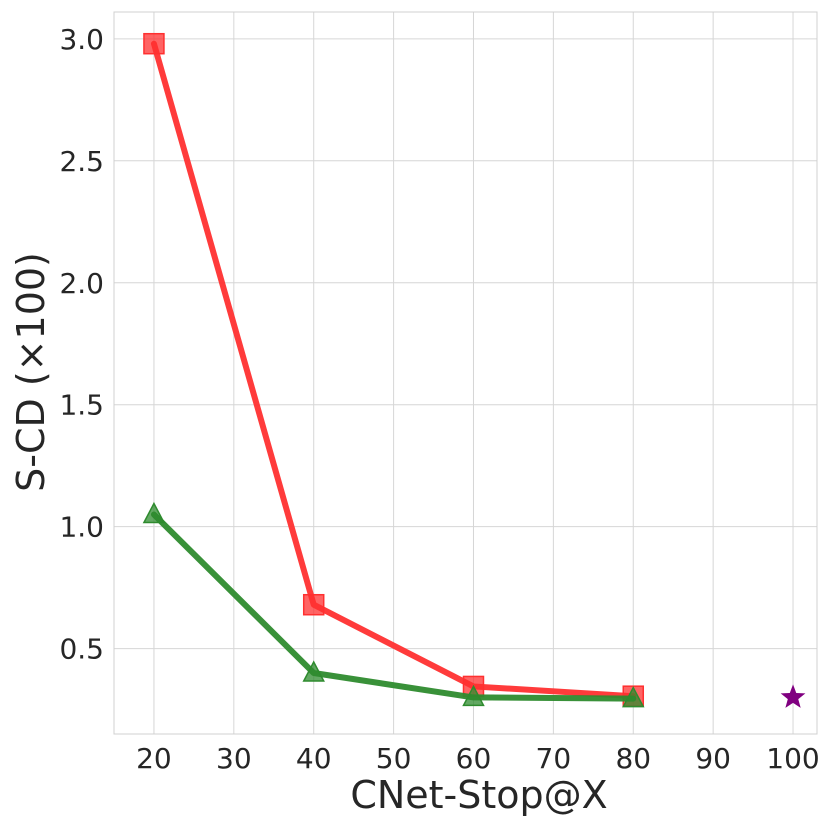  What do you see at coordinates (394, 758) in the screenshot?
I see `x-tick-label: 50` at bounding box center [394, 758].